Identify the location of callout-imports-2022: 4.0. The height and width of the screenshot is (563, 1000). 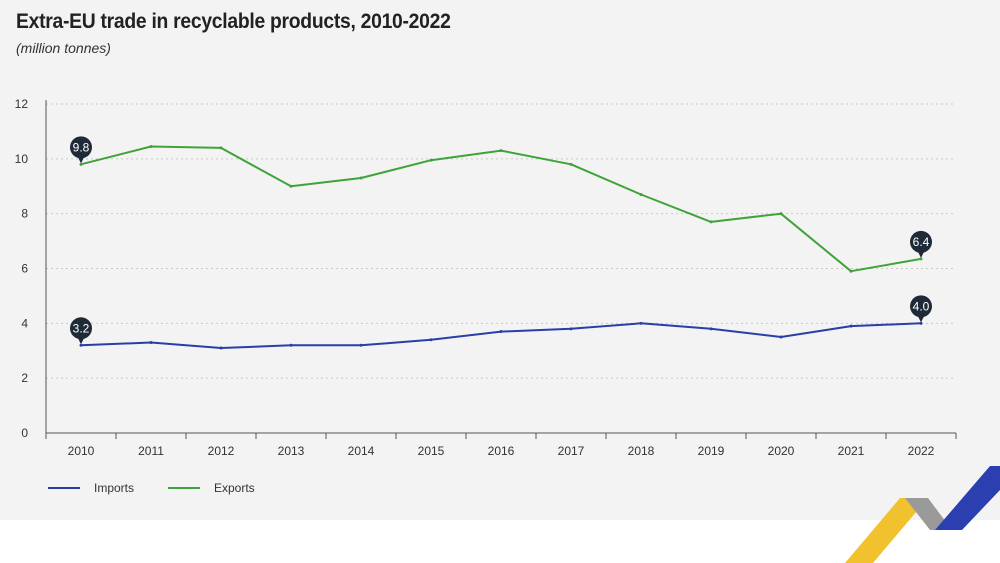
(921, 309).